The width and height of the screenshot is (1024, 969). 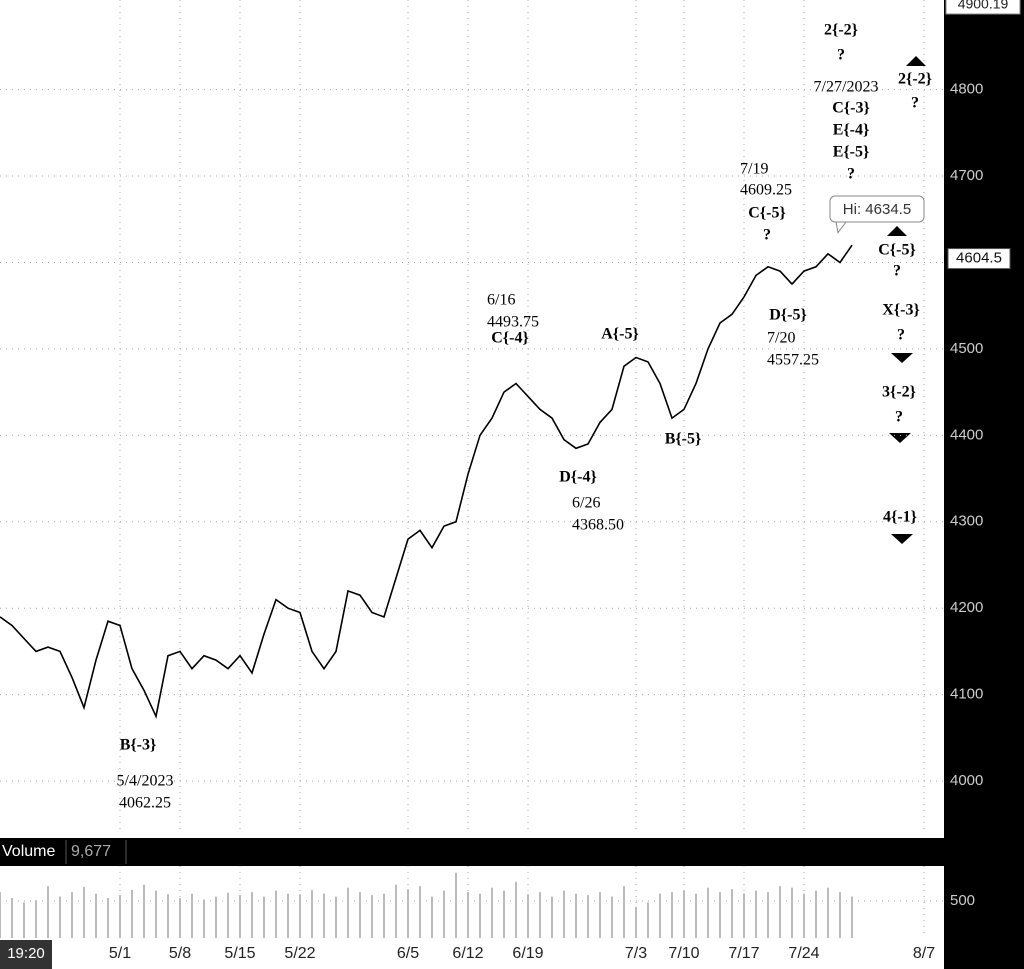 What do you see at coordinates (781, 338) in the screenshot?
I see `annotation: 7/20` at bounding box center [781, 338].